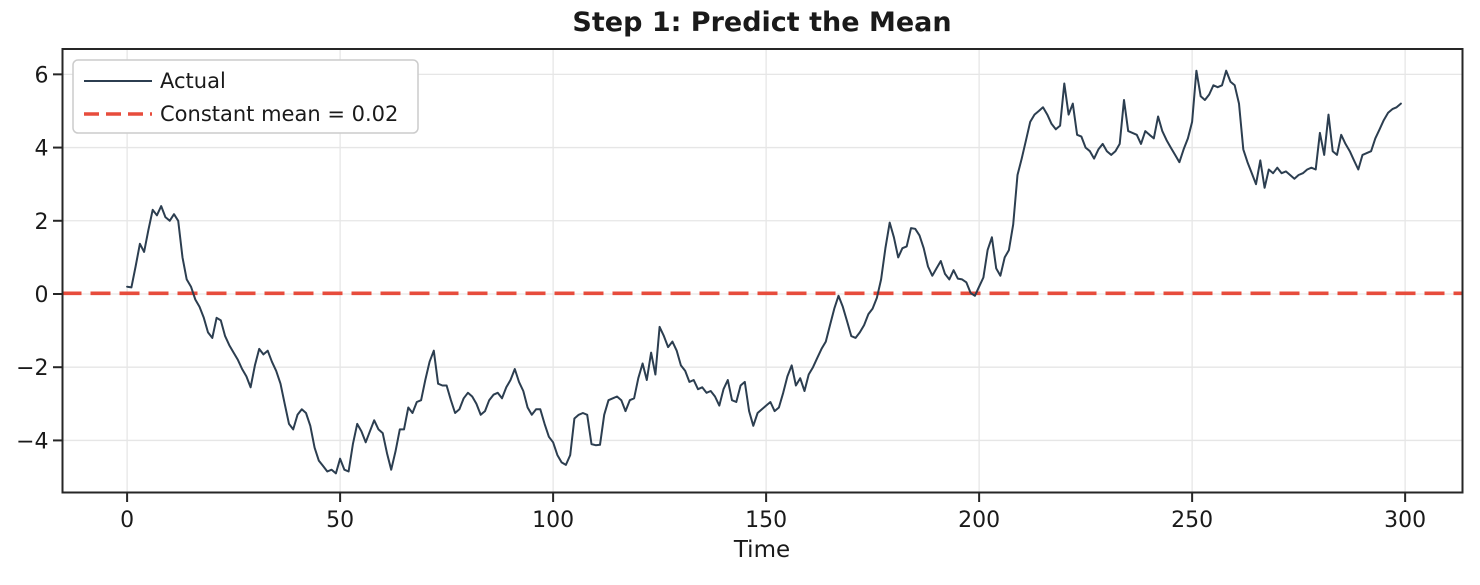 The width and height of the screenshot is (1480, 585). I want to click on legend: Actual Constant mean = 0.02, so click(245, 96).